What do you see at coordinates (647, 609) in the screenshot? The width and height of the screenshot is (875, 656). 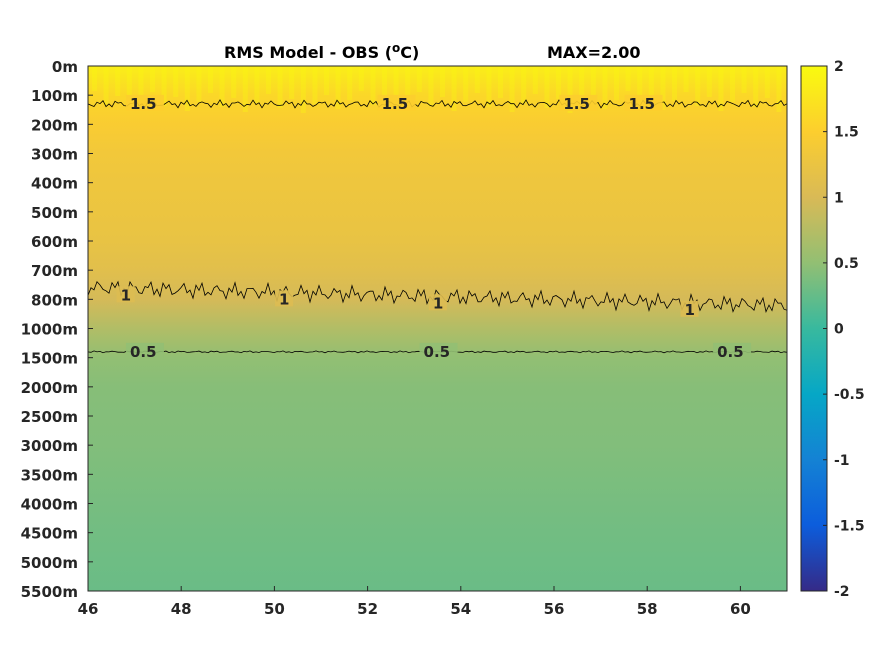 I see `x-tick-label: 58` at bounding box center [647, 609].